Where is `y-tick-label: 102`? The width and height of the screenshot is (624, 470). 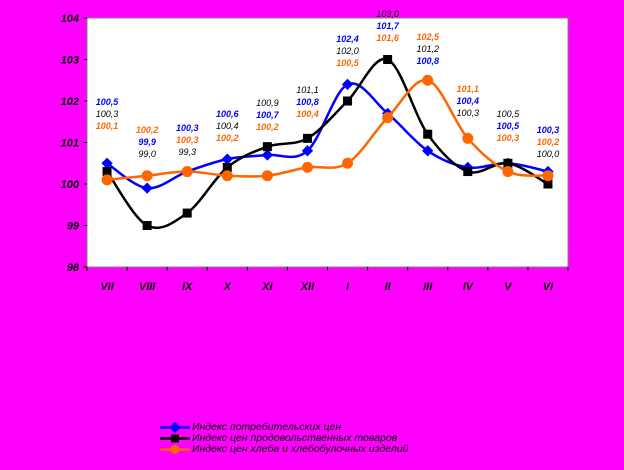
y-tick-label: 102 is located at coordinates (70, 102).